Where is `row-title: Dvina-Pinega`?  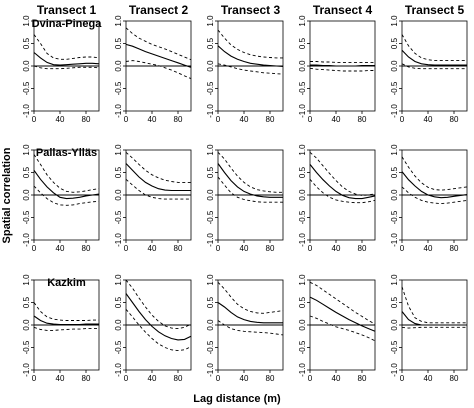 row-title: Dvina-Pinega is located at coordinates (67, 24).